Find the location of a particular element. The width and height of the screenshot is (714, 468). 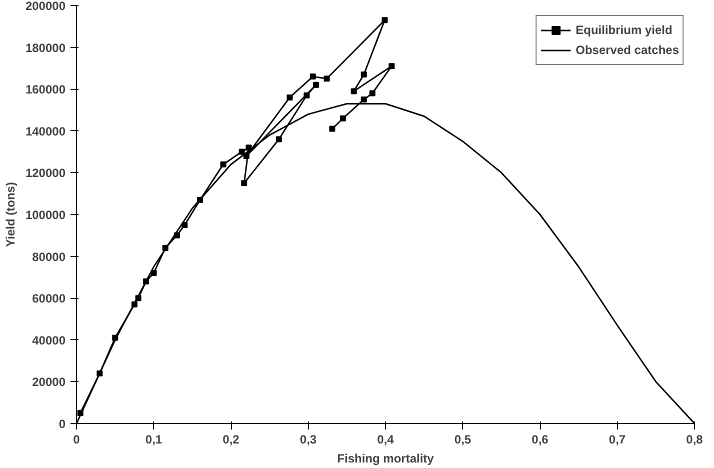

x-tick-label: 0,7 is located at coordinates (617, 439).